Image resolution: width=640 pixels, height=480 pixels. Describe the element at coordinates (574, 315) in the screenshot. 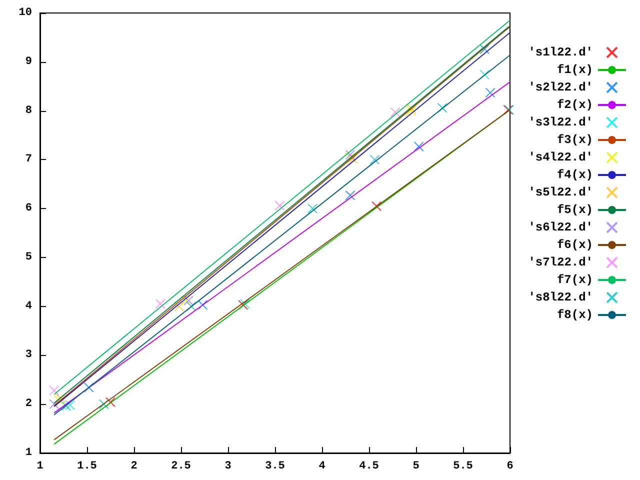

I see `legend-label: f8(x)` at that location.